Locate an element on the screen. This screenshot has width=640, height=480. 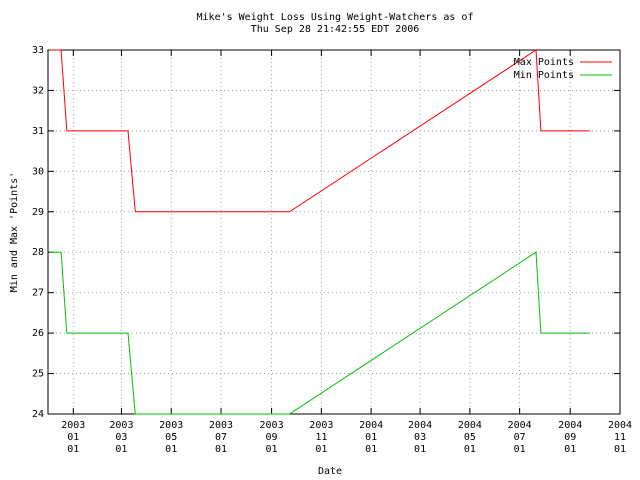
x-tick-label: 2004 11 01 is located at coordinates (620, 437).